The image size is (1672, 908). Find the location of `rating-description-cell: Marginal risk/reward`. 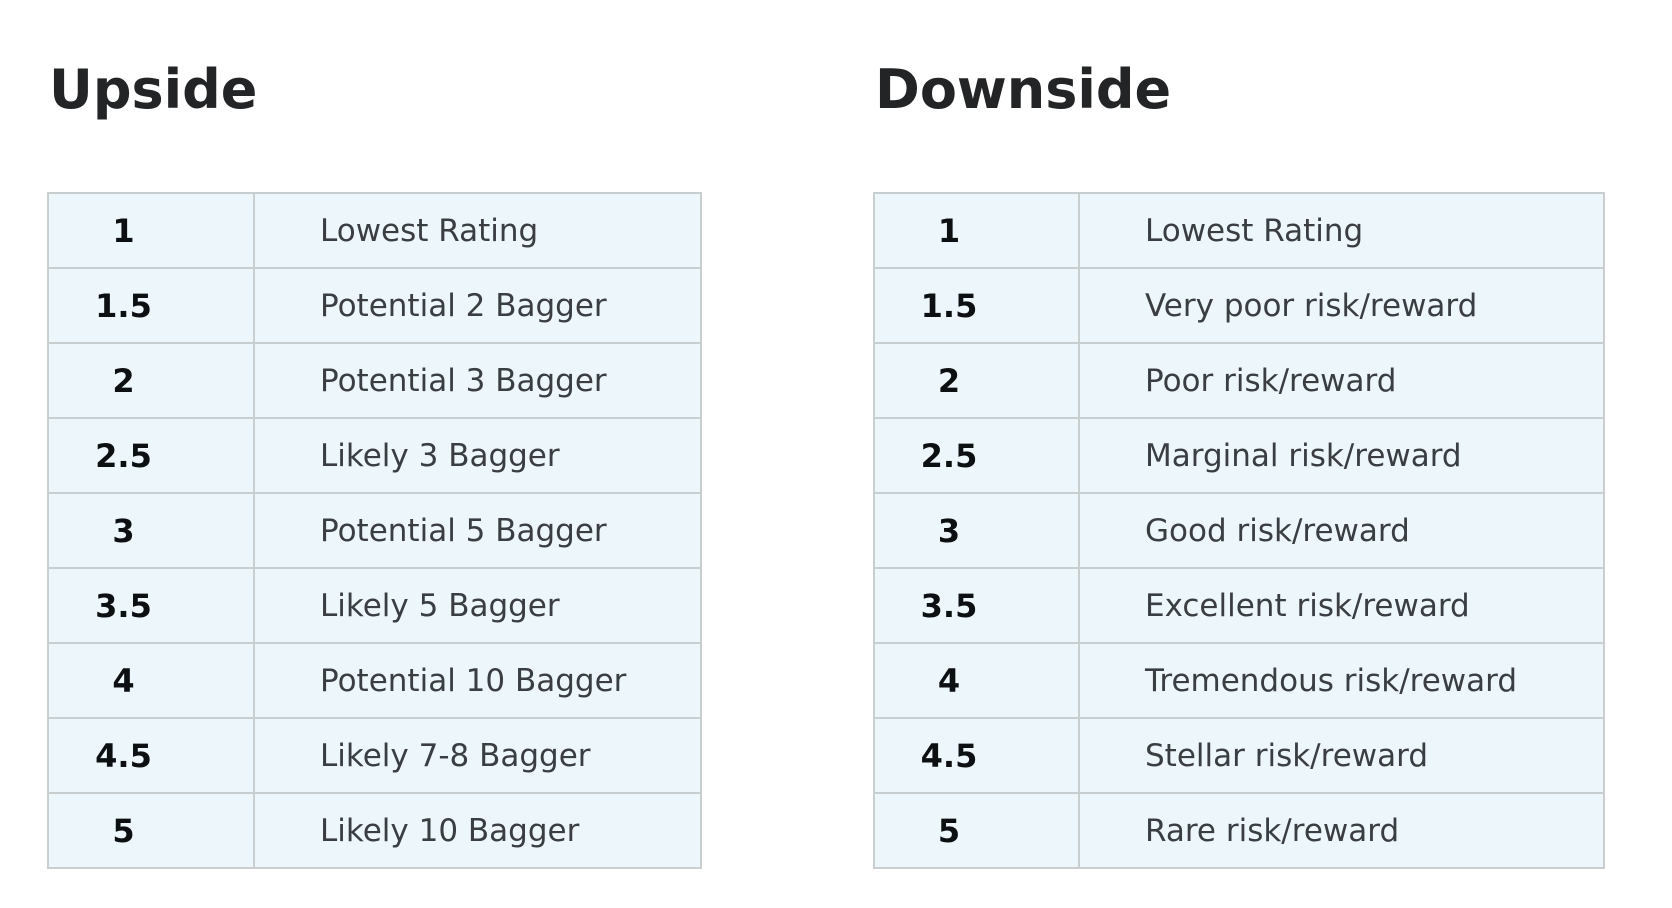

rating-description-cell: Marginal risk/reward is located at coordinates (1341, 455).